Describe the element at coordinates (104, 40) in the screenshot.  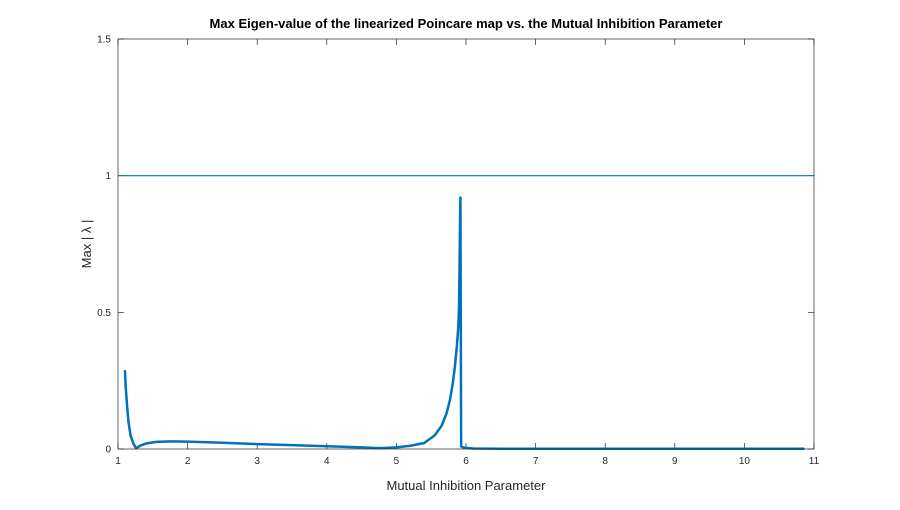
I see `y-tick-label: 1.5` at that location.